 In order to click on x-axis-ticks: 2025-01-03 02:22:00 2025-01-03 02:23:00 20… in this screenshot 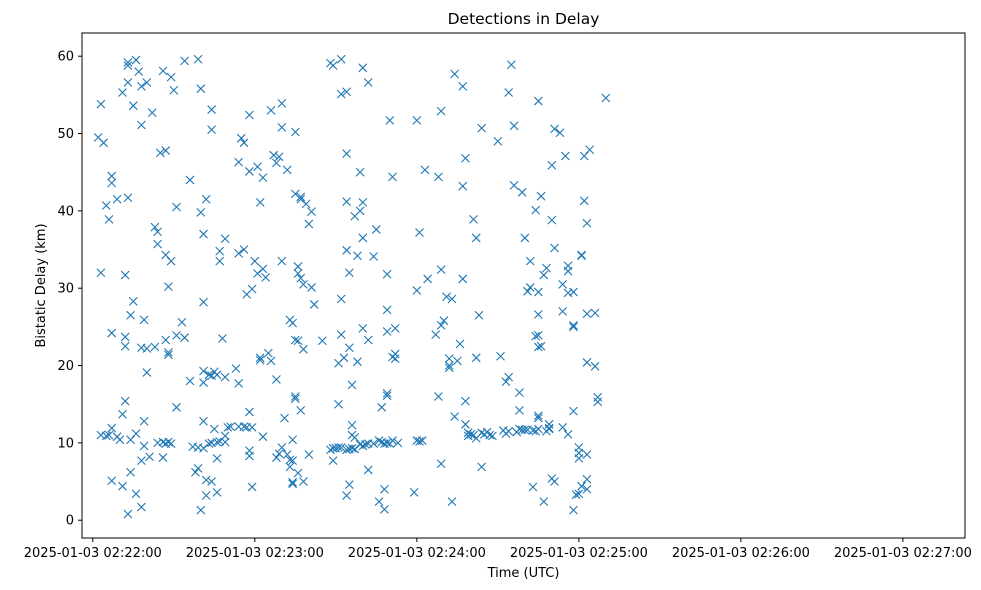, I will do `click(498, 549)`.